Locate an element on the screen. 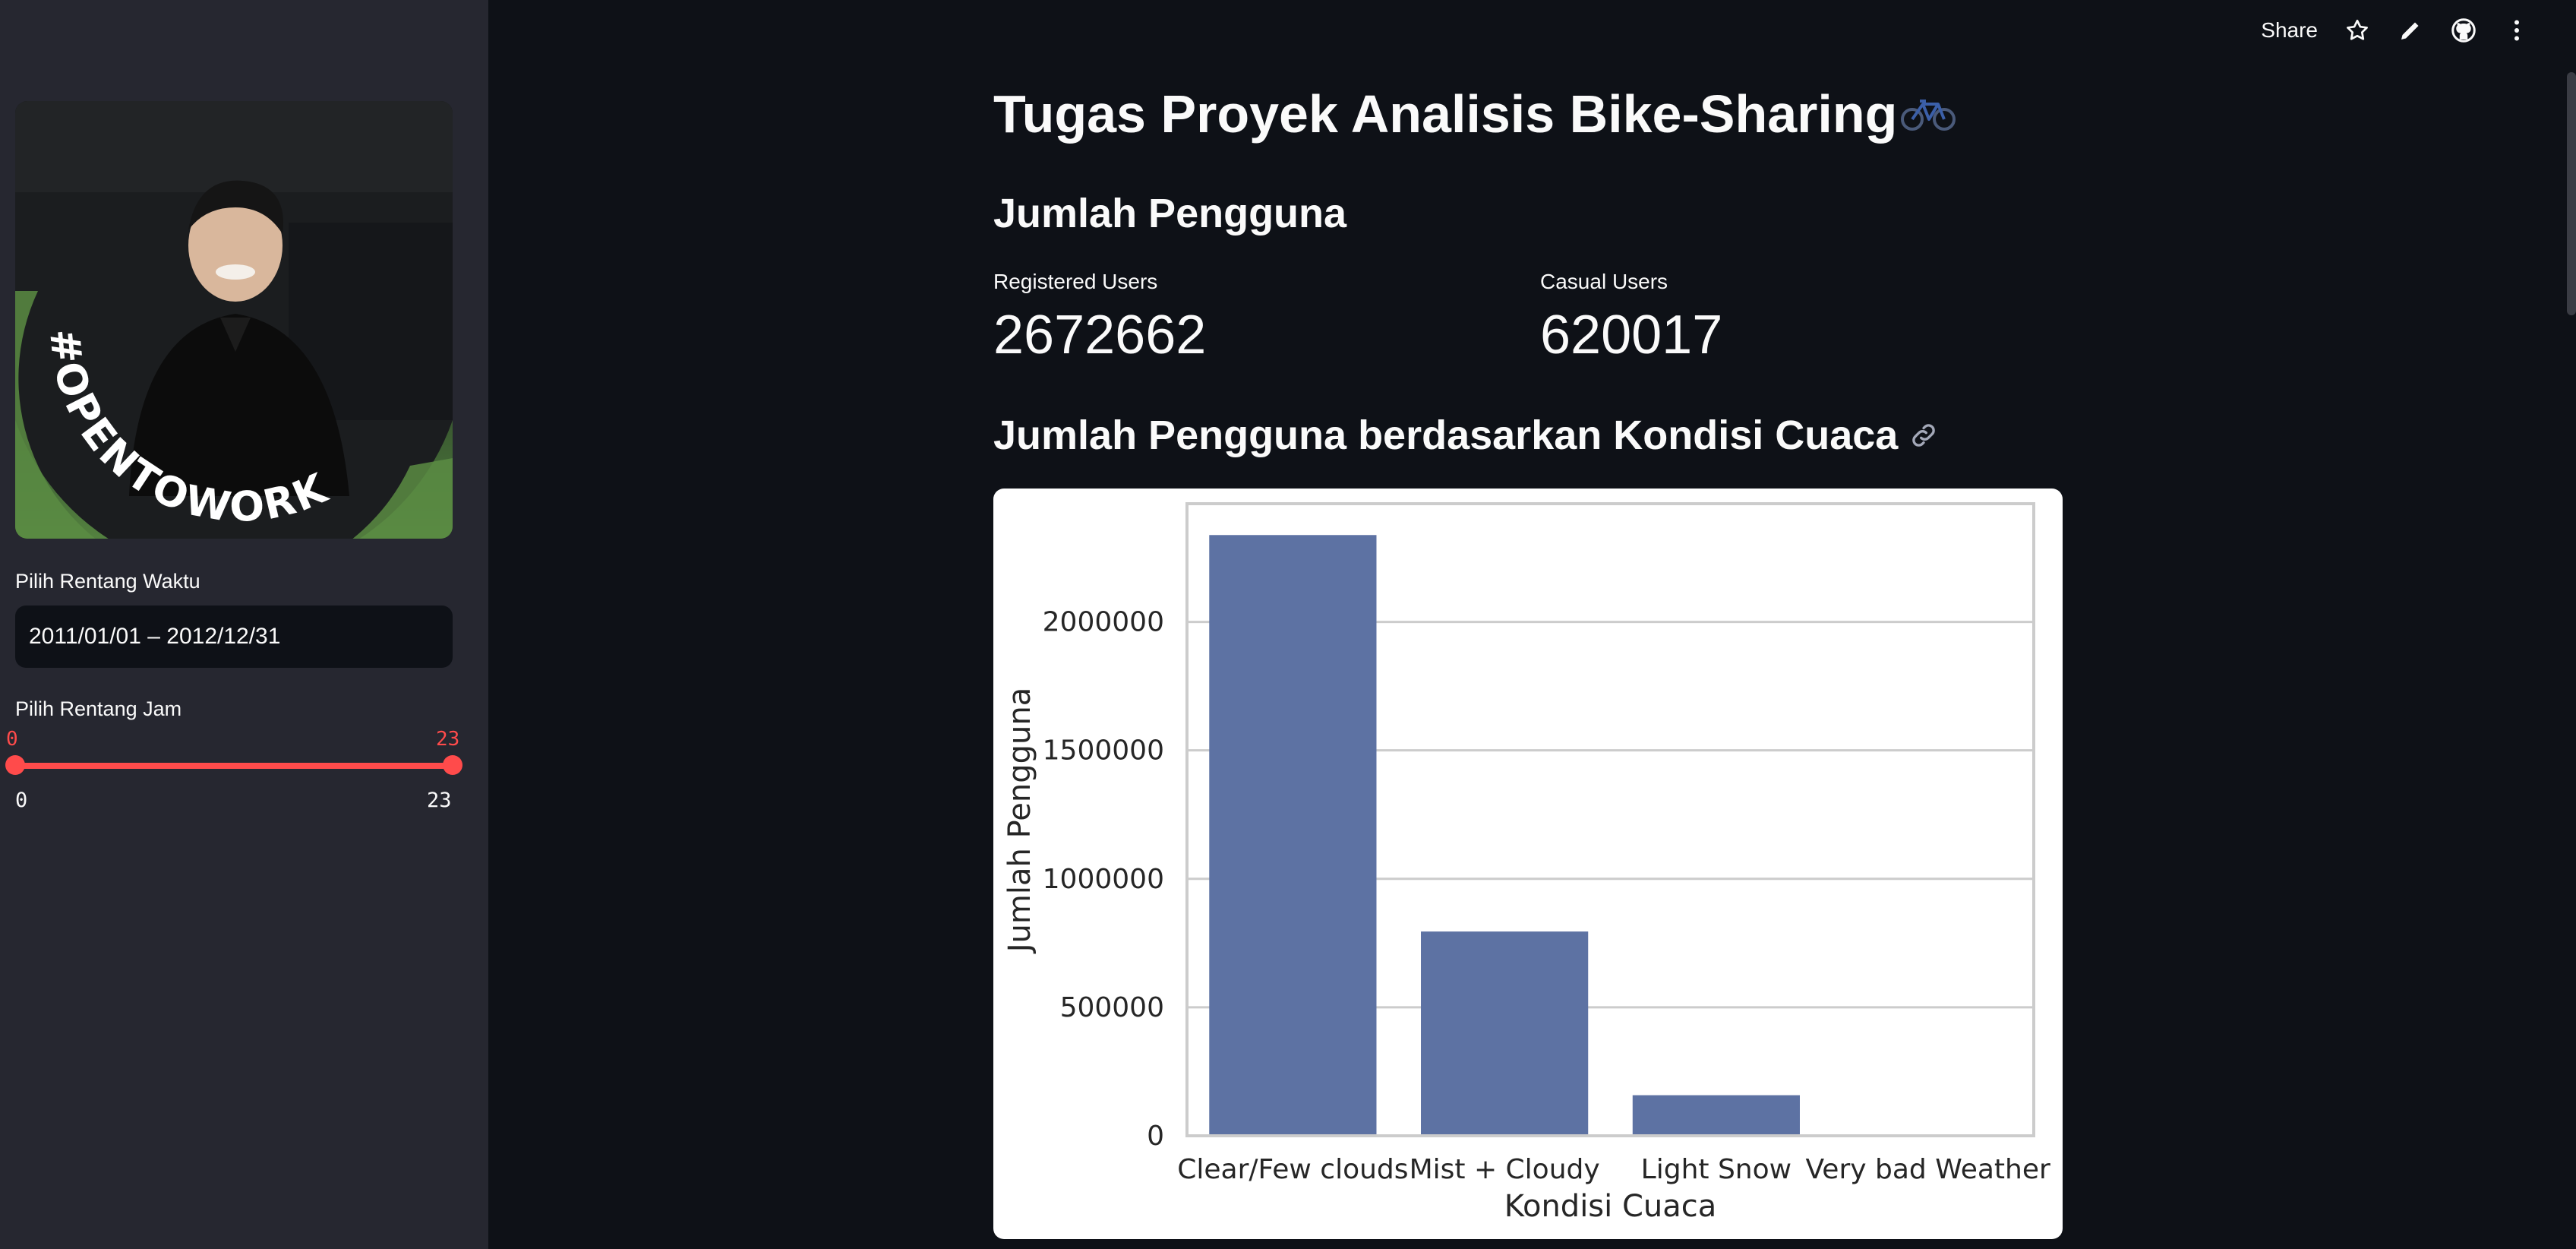 This screenshot has width=2576, height=1249. profile-avatar: #OPENTOWORK is located at coordinates (234, 320).